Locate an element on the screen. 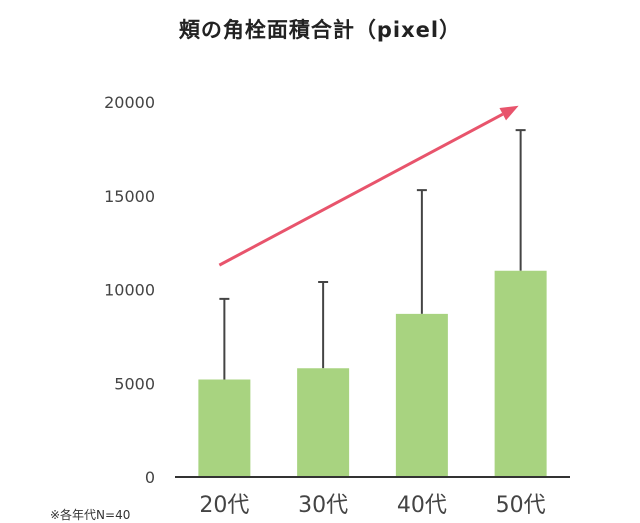 This screenshot has width=640, height=523. y-tick-label: 10000 is located at coordinates (129, 290).